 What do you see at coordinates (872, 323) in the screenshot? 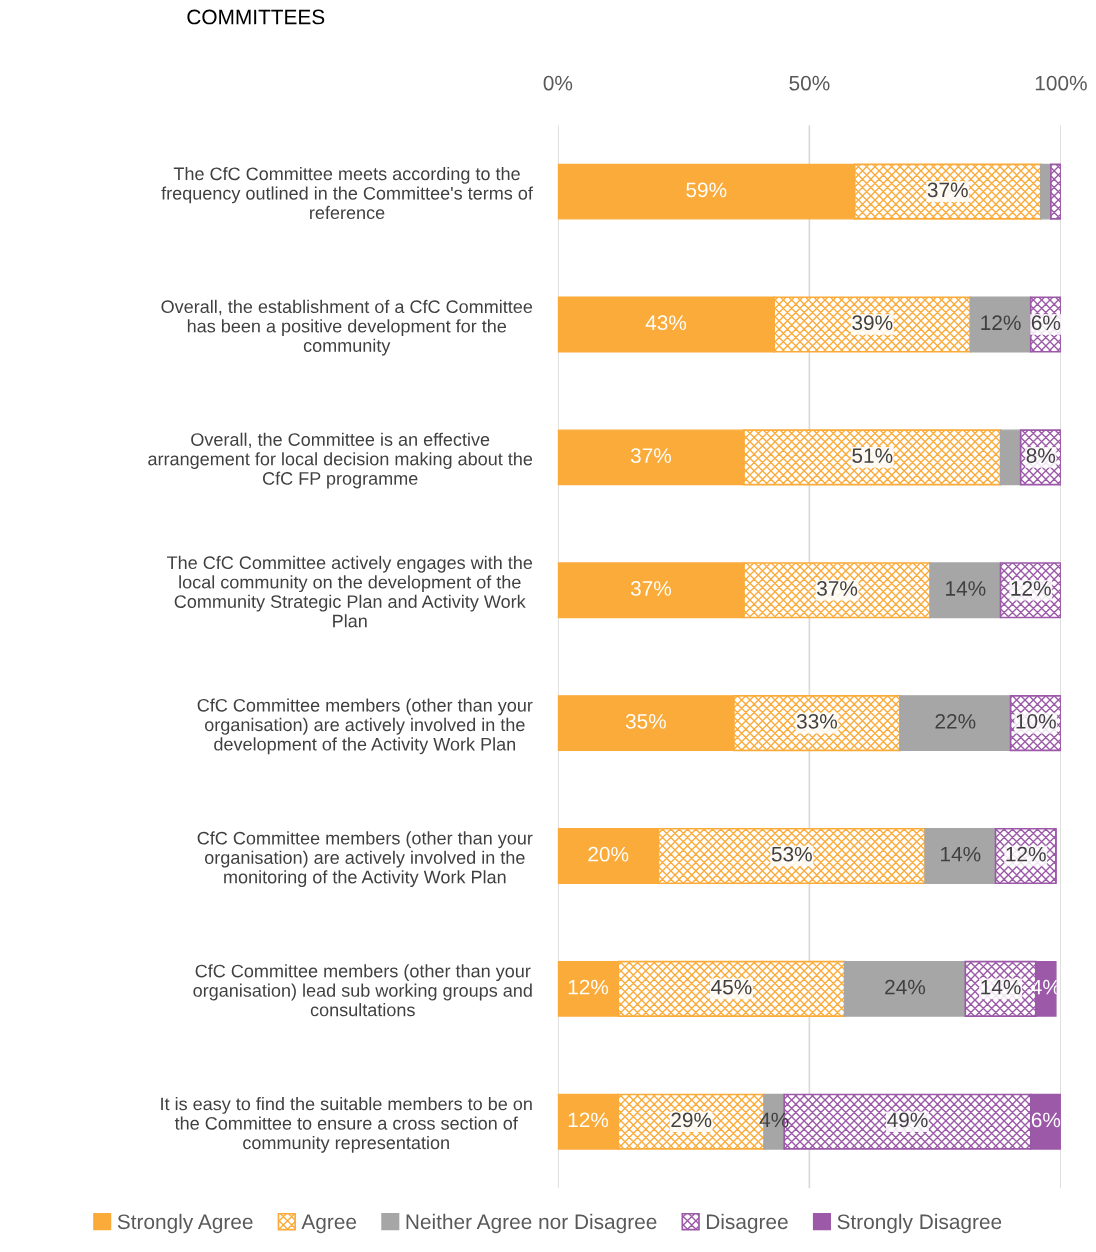
I see `data-label: 39%` at bounding box center [872, 323].